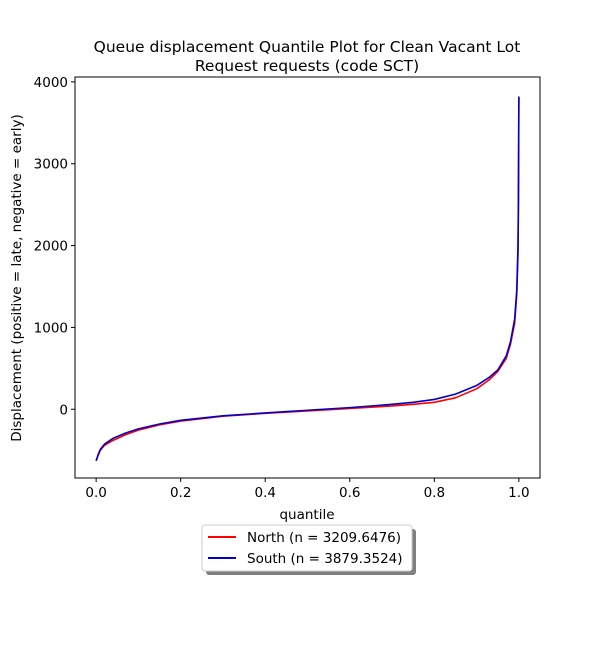  Describe the element at coordinates (95, 493) in the screenshot. I see `x-tick-label: 0.0` at that location.